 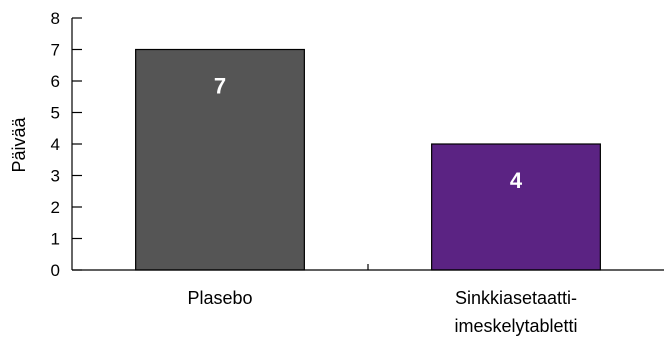 I want to click on y-tick-label: 6, so click(x=55, y=81).